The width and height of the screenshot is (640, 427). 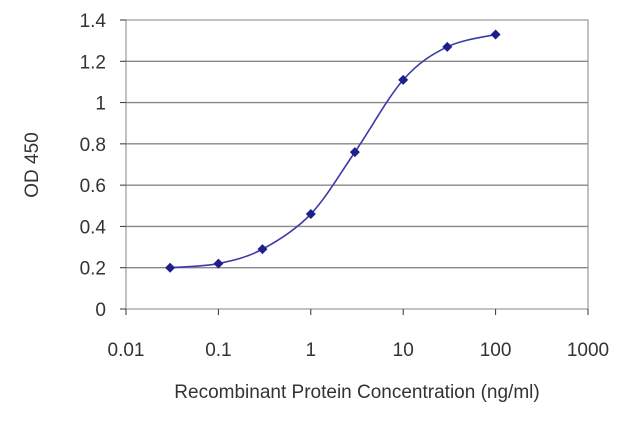 I want to click on y-axis-ticks: 0 0.2 0.4 0.6 0.8 1 1.2 1.4, so click(x=103, y=166).